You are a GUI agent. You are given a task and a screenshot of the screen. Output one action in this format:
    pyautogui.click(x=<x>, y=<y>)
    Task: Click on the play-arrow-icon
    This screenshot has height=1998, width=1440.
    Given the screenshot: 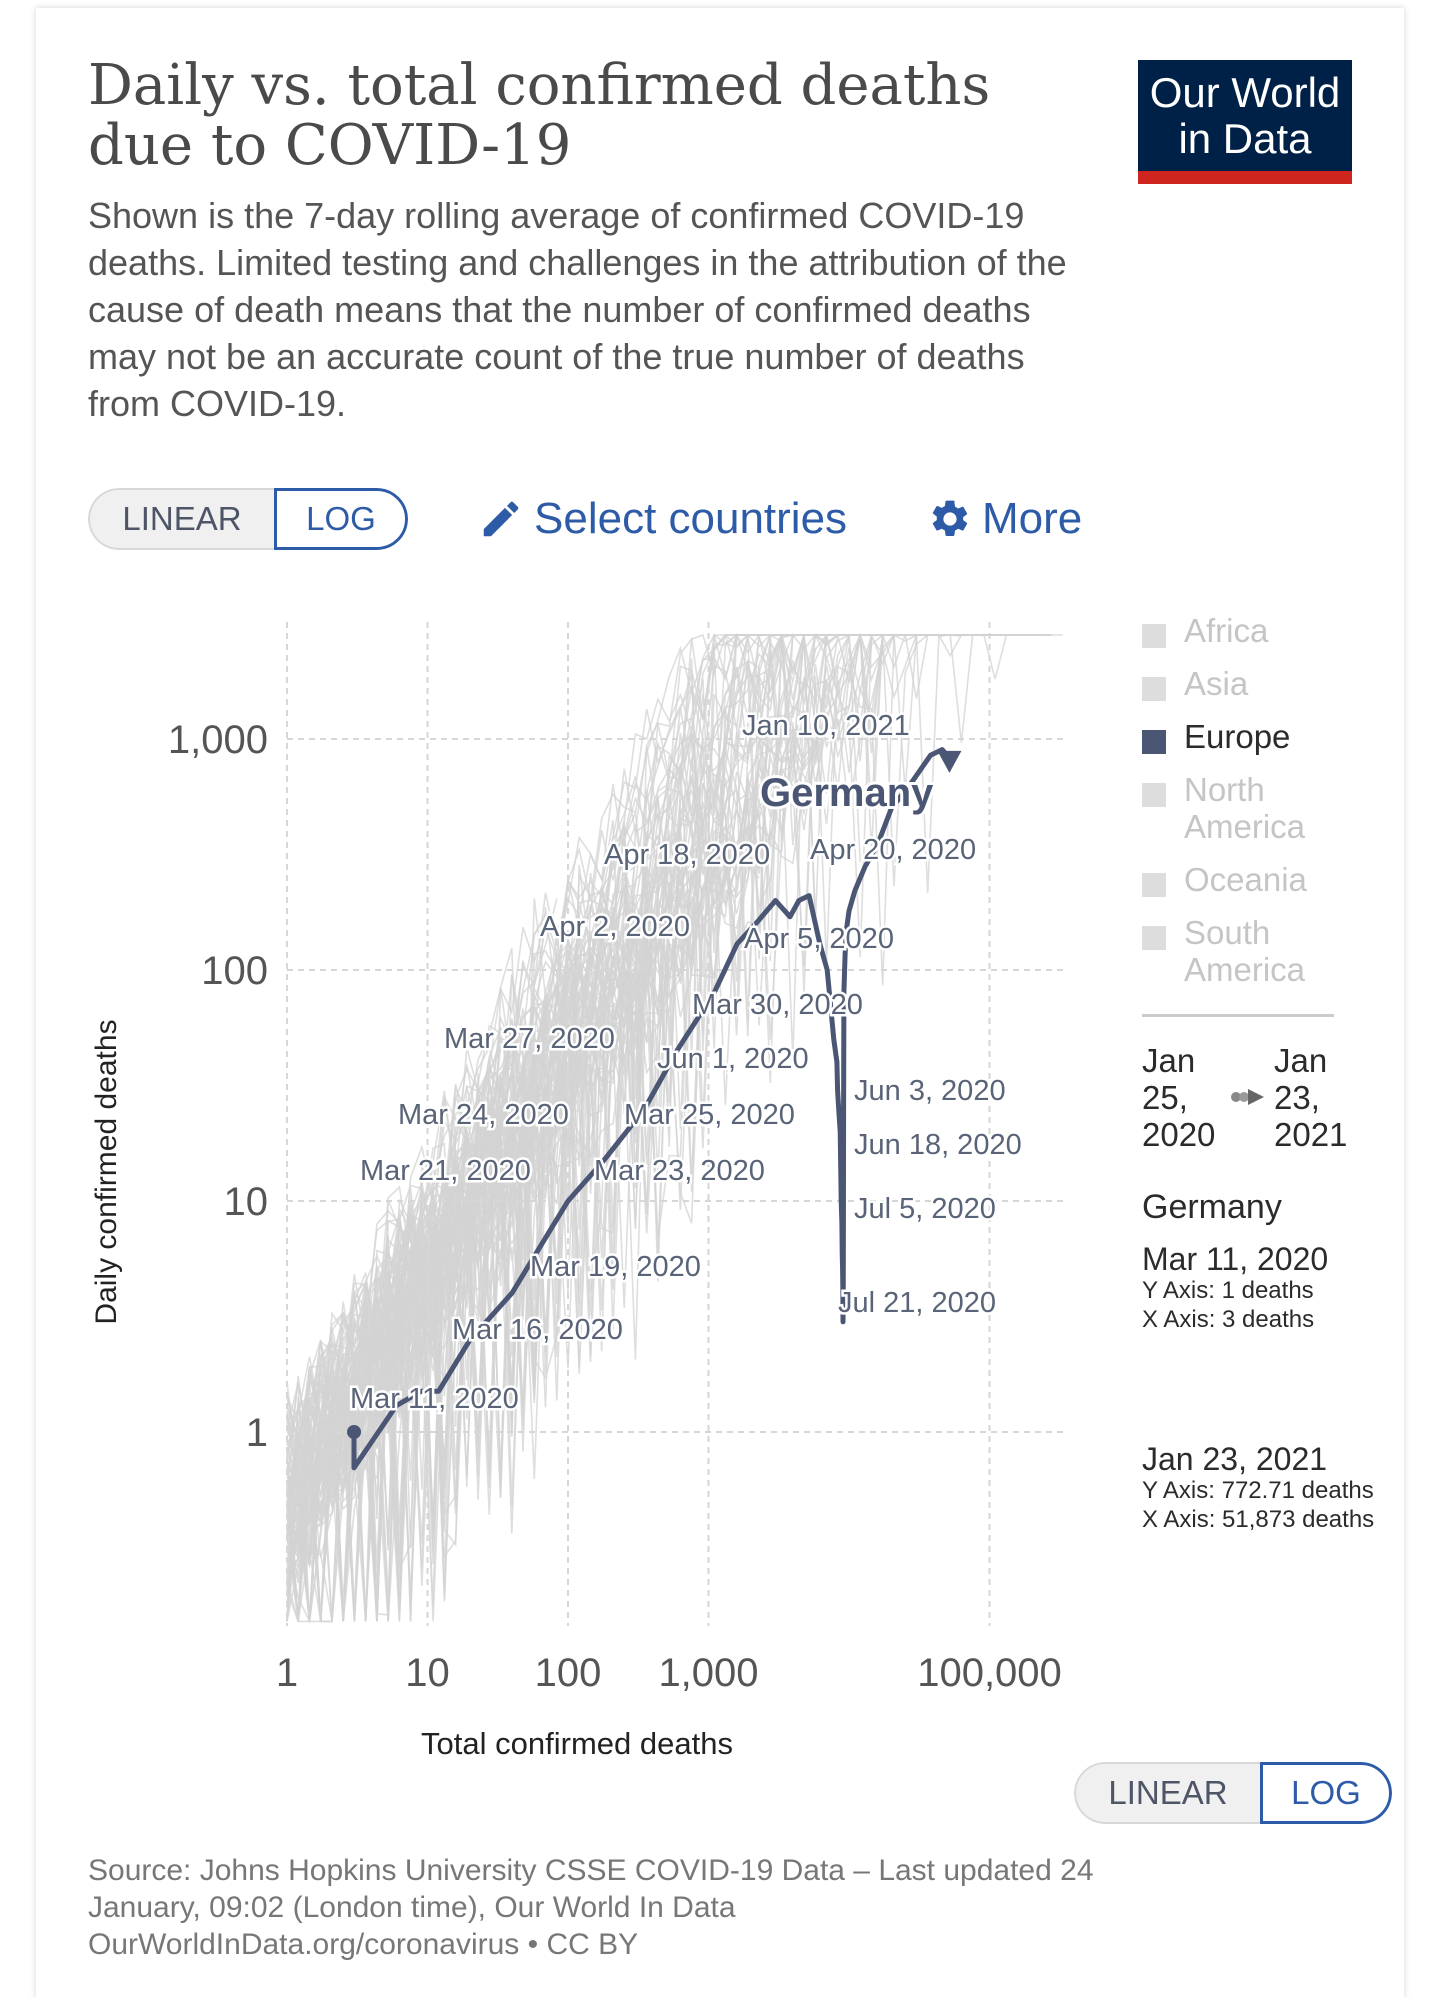 What is the action you would take?
    pyautogui.click(x=1249, y=1097)
    